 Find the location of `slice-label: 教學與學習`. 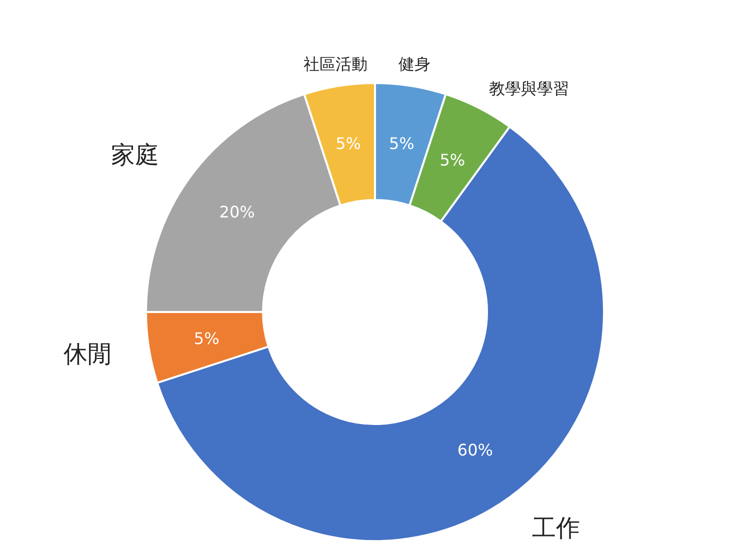

slice-label: 教學與學習 is located at coordinates (528, 88).